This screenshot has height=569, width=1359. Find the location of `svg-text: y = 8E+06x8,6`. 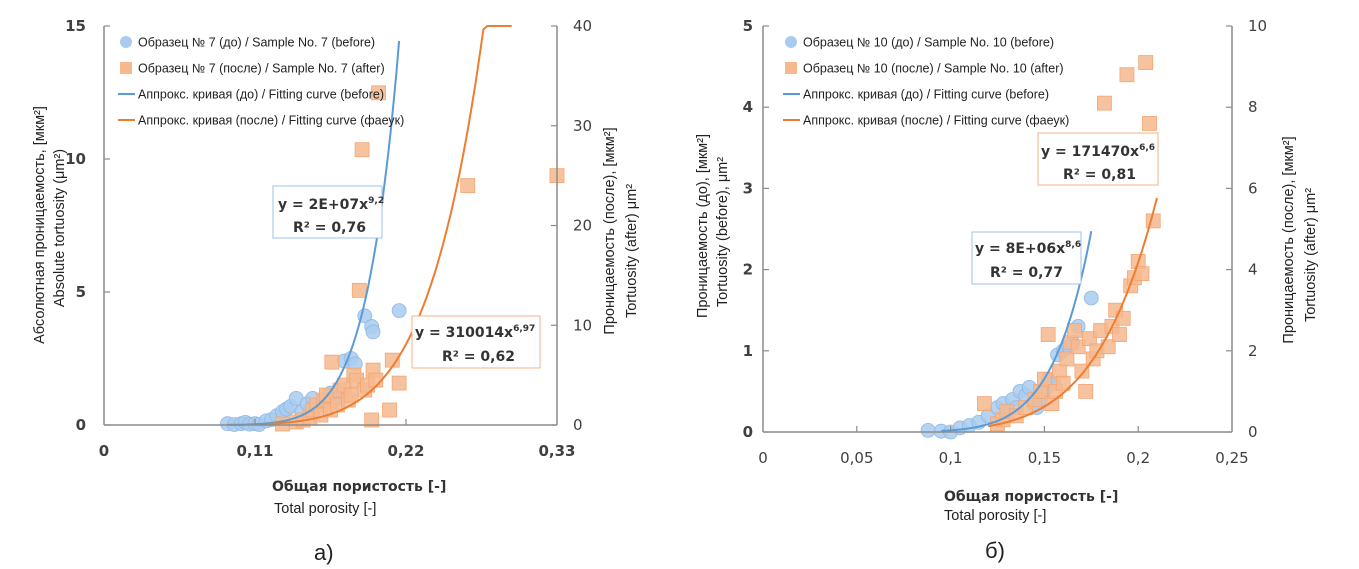

svg-text: y = 8E+06x8,6 is located at coordinates (1028, 248).